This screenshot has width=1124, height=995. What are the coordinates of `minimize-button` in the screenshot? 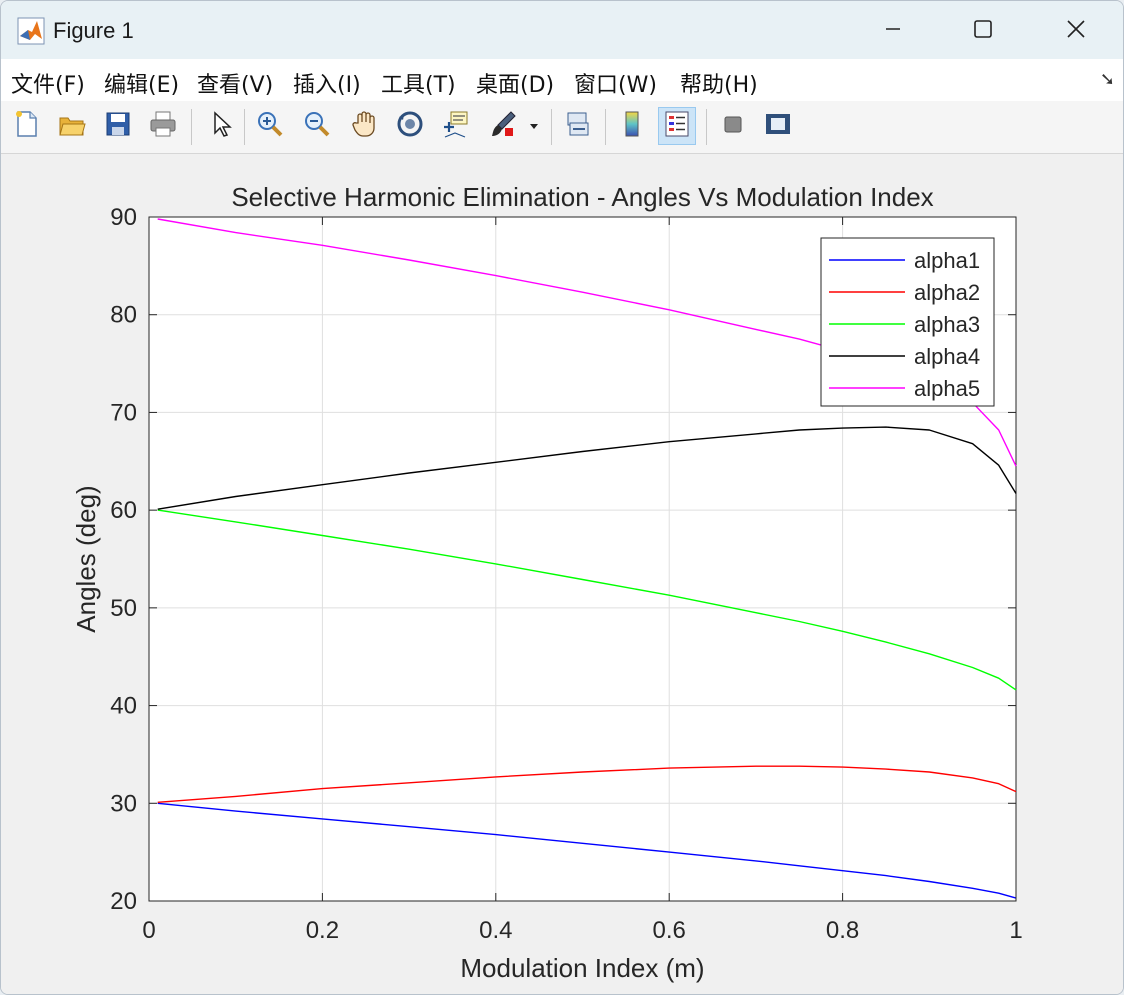 It's located at (893, 31).